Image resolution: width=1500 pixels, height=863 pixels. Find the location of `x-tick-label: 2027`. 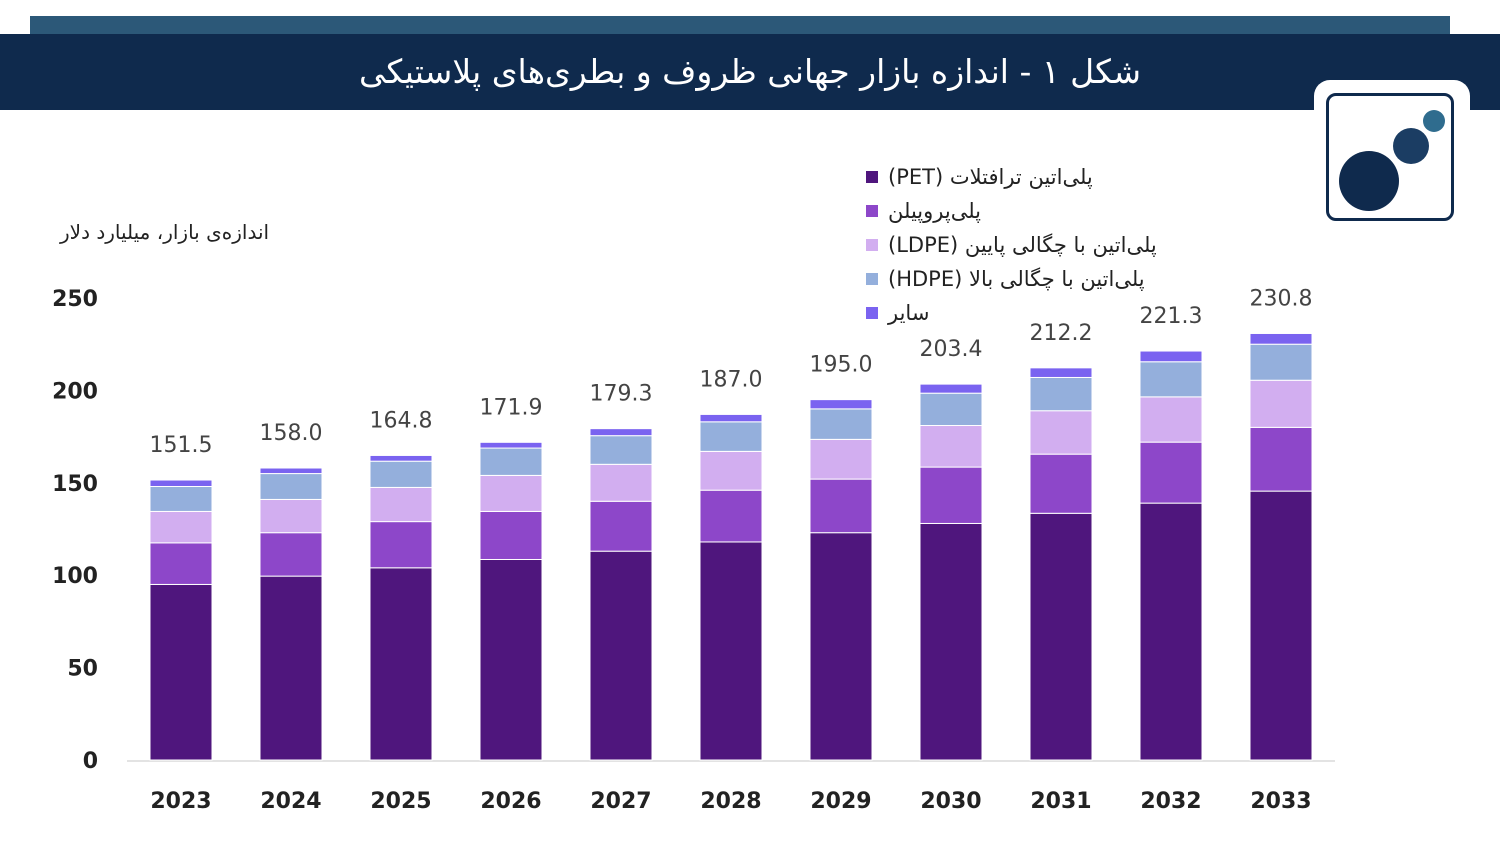

x-tick-label: 2027 is located at coordinates (620, 801).